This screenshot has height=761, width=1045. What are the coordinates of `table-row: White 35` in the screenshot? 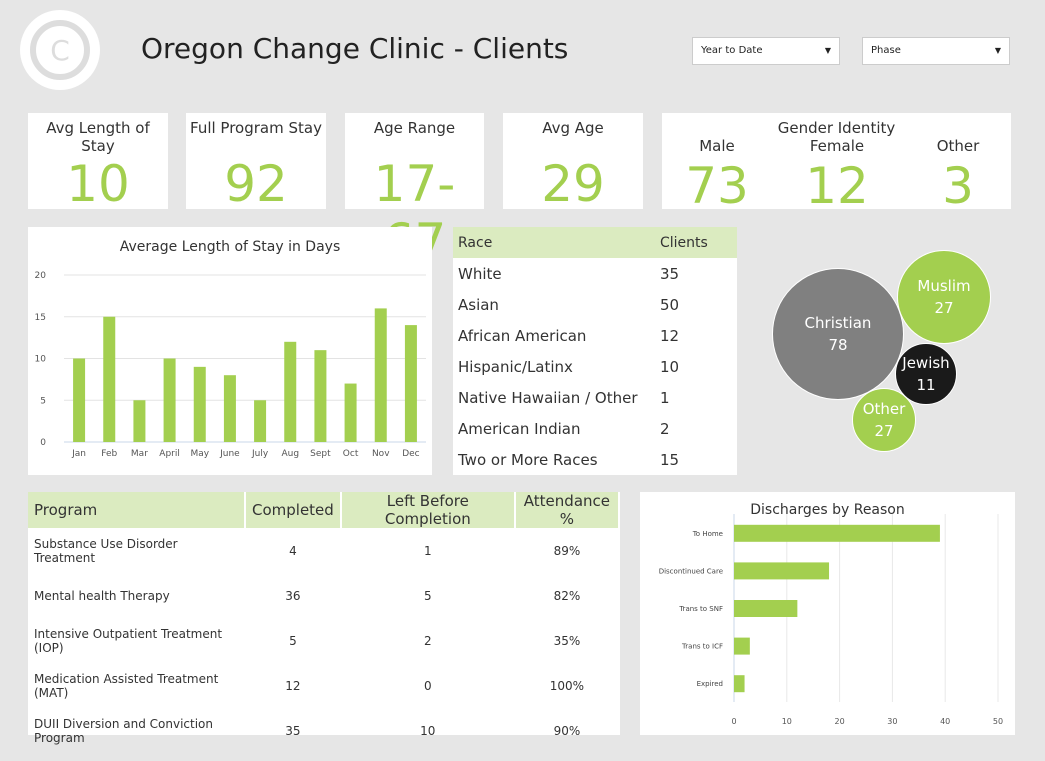 It's located at (595, 273).